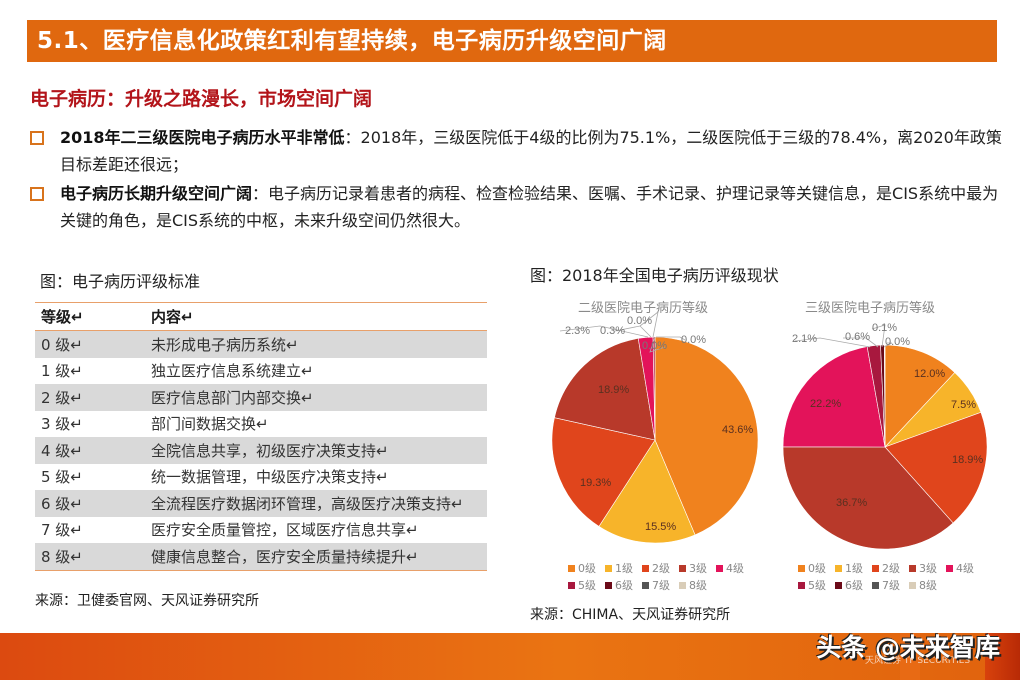 This screenshot has width=1020, height=680. I want to click on content-cell: 独立医疗信息系统建立↵, so click(232, 371).